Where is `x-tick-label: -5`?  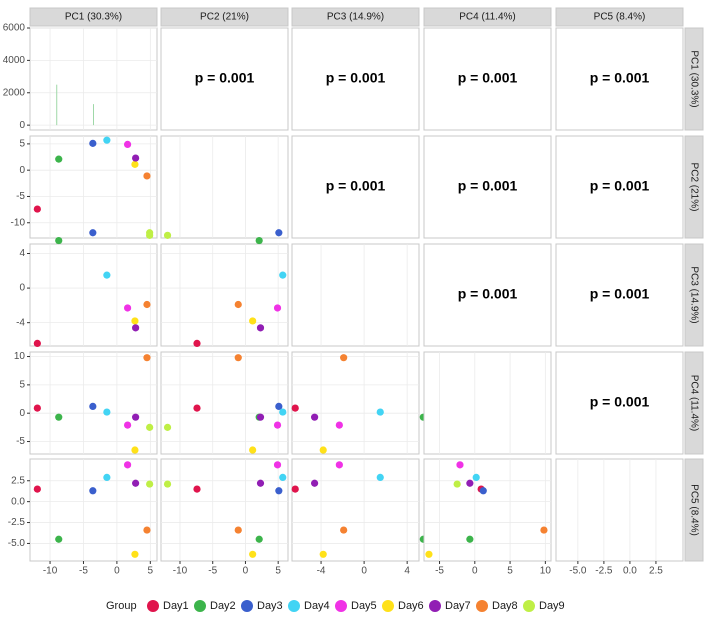
x-tick-label: -5 is located at coordinates (439, 571).